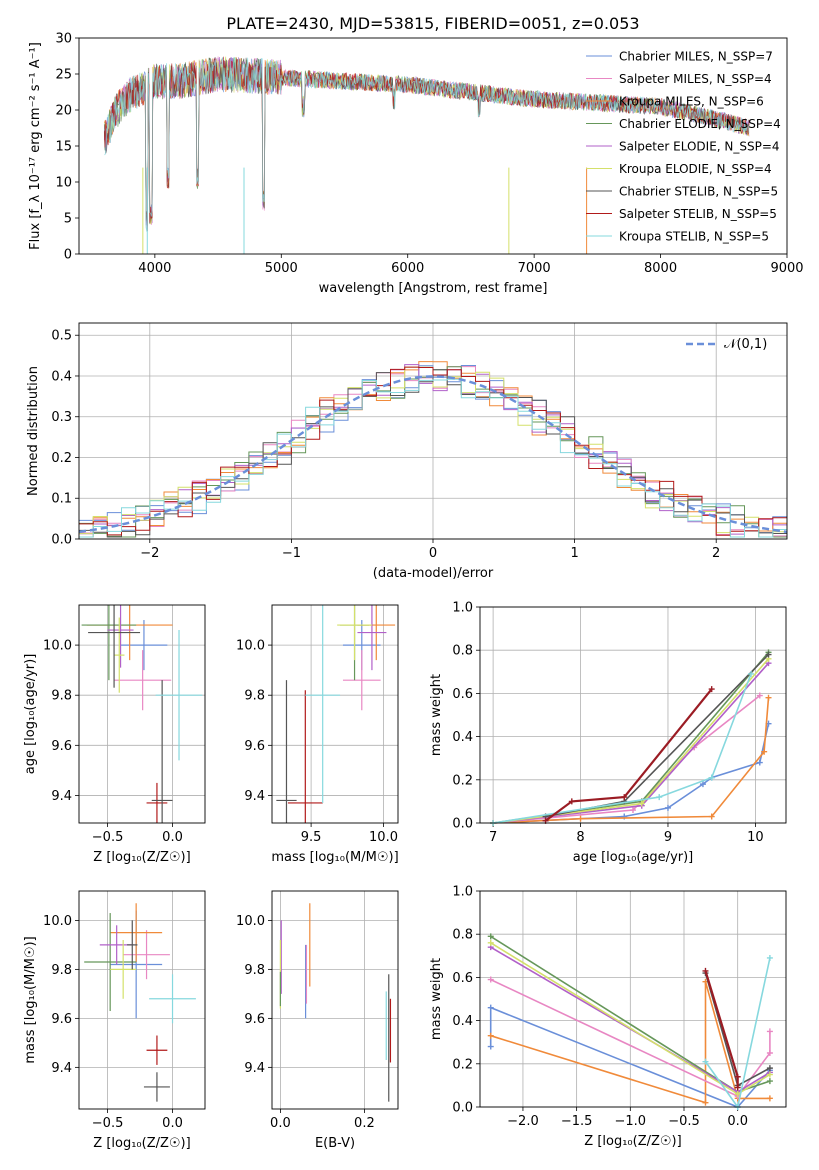  I want to click on y-tick-label: 9.6, so click(61, 1019).